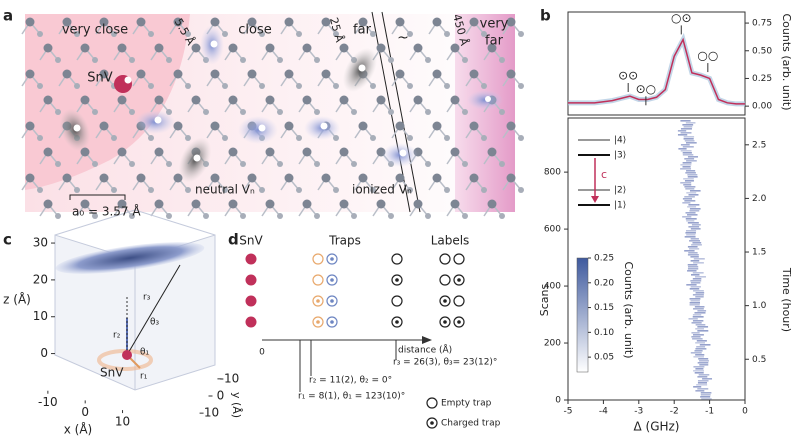 This screenshot has height=436, width=800. I want to click on x-tick-label: -4, so click(603, 412).